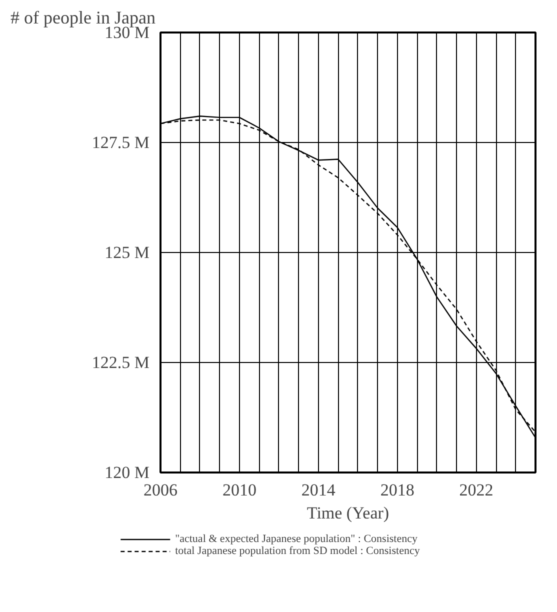 This screenshot has width=557, height=612. I want to click on y-tick-label: 120 M, so click(127, 472).